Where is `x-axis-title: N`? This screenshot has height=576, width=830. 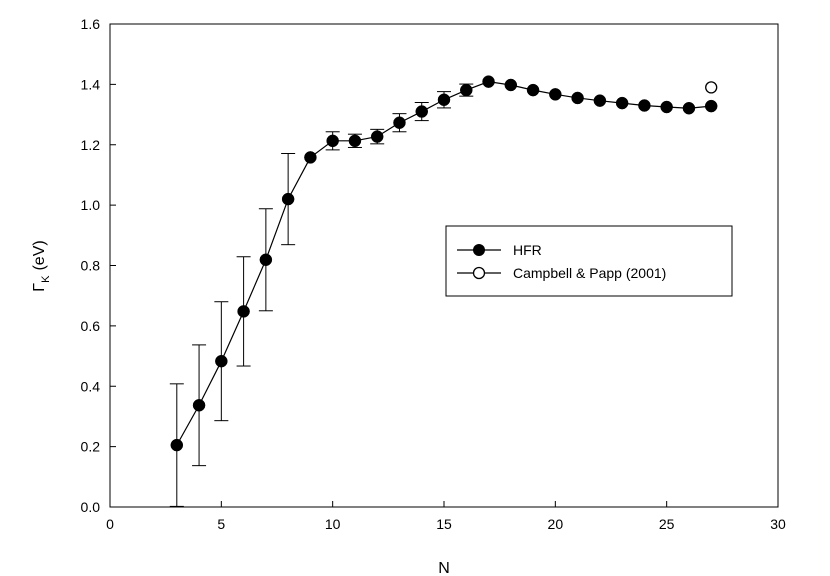 x-axis-title: N is located at coordinates (444, 568).